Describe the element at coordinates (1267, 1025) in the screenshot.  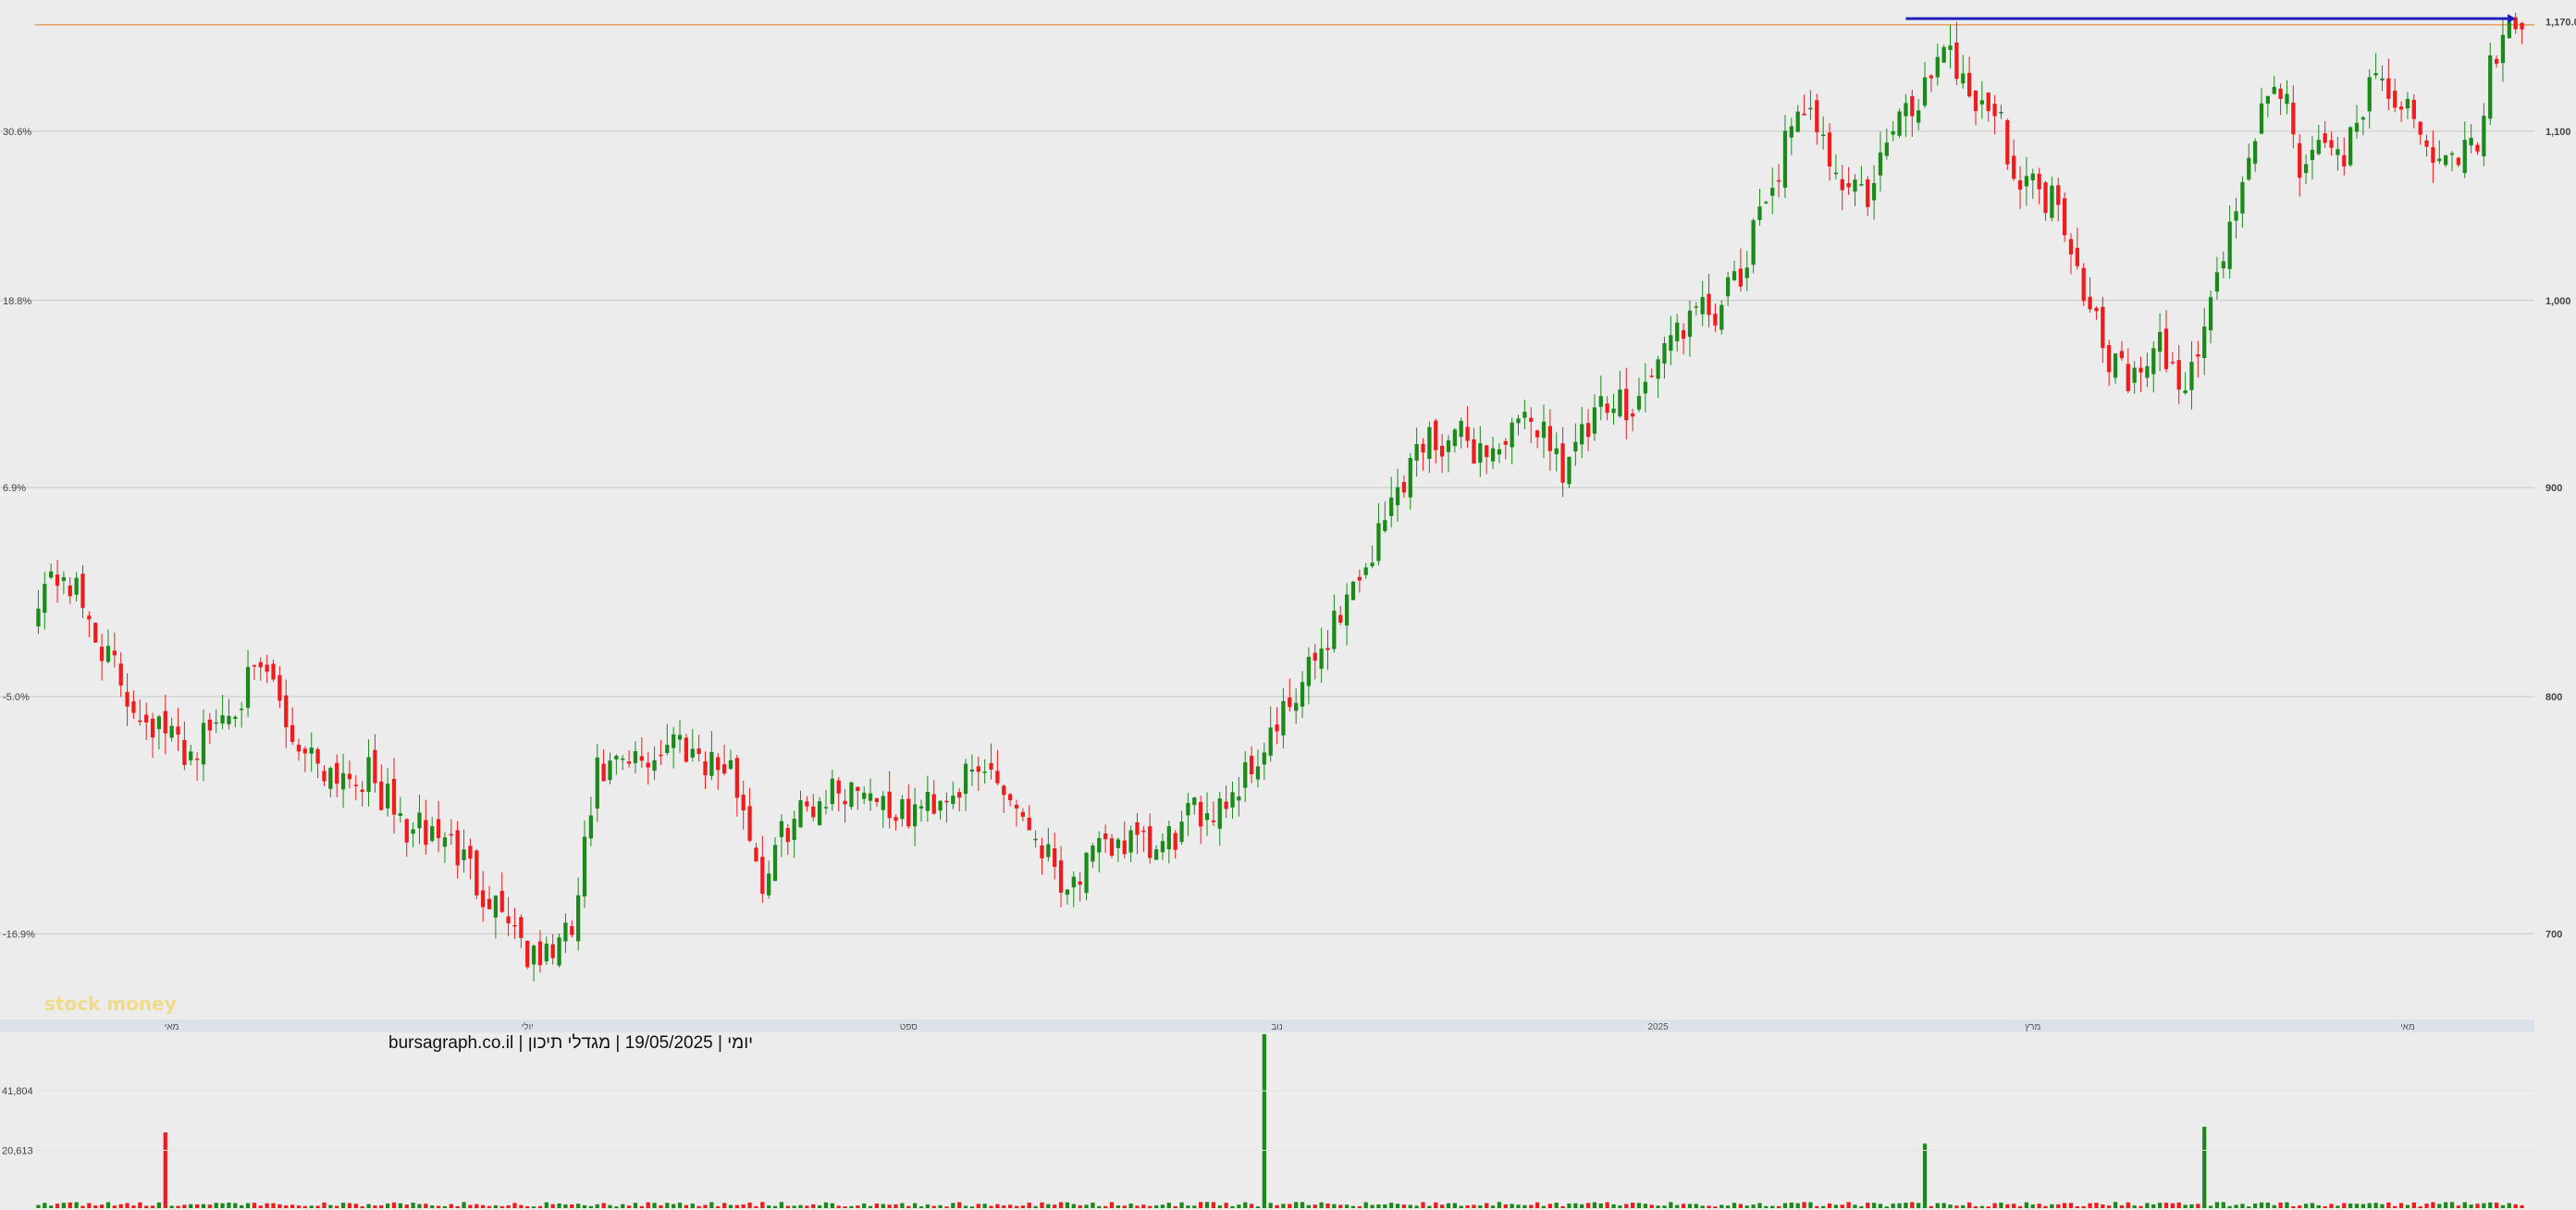
I see `time-axis-band` at that location.